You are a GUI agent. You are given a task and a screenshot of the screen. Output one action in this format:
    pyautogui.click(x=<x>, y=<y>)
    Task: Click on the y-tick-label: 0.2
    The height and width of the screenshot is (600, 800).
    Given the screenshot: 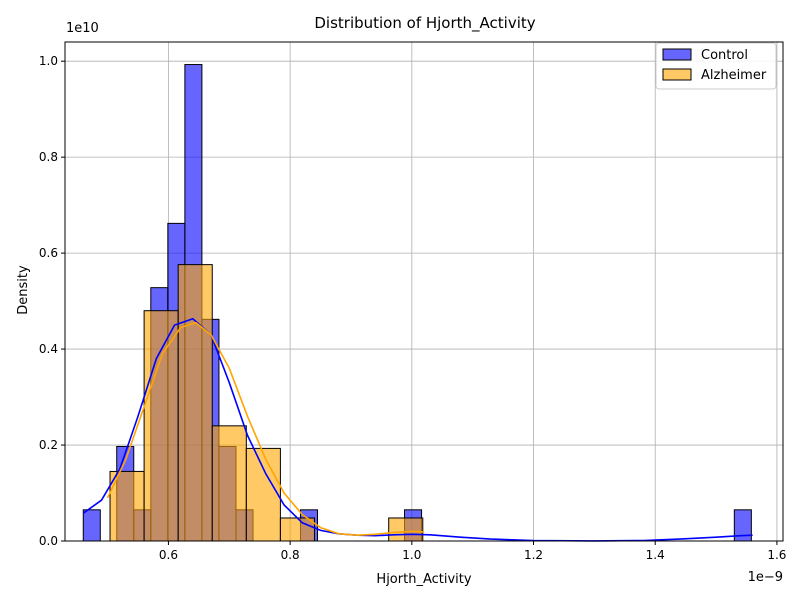 What is the action you would take?
    pyautogui.click(x=48, y=445)
    